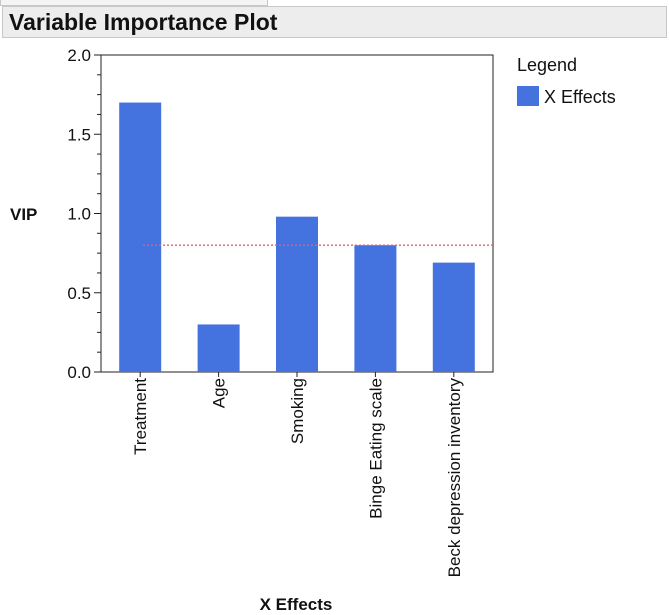 The height and width of the screenshot is (615, 669). I want to click on y-tick-label: 1.5, so click(79, 134).